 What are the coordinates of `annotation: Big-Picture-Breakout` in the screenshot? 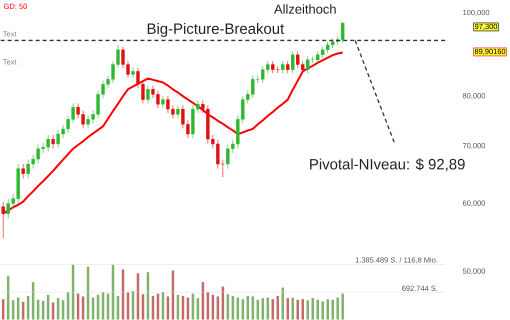 It's located at (216, 30).